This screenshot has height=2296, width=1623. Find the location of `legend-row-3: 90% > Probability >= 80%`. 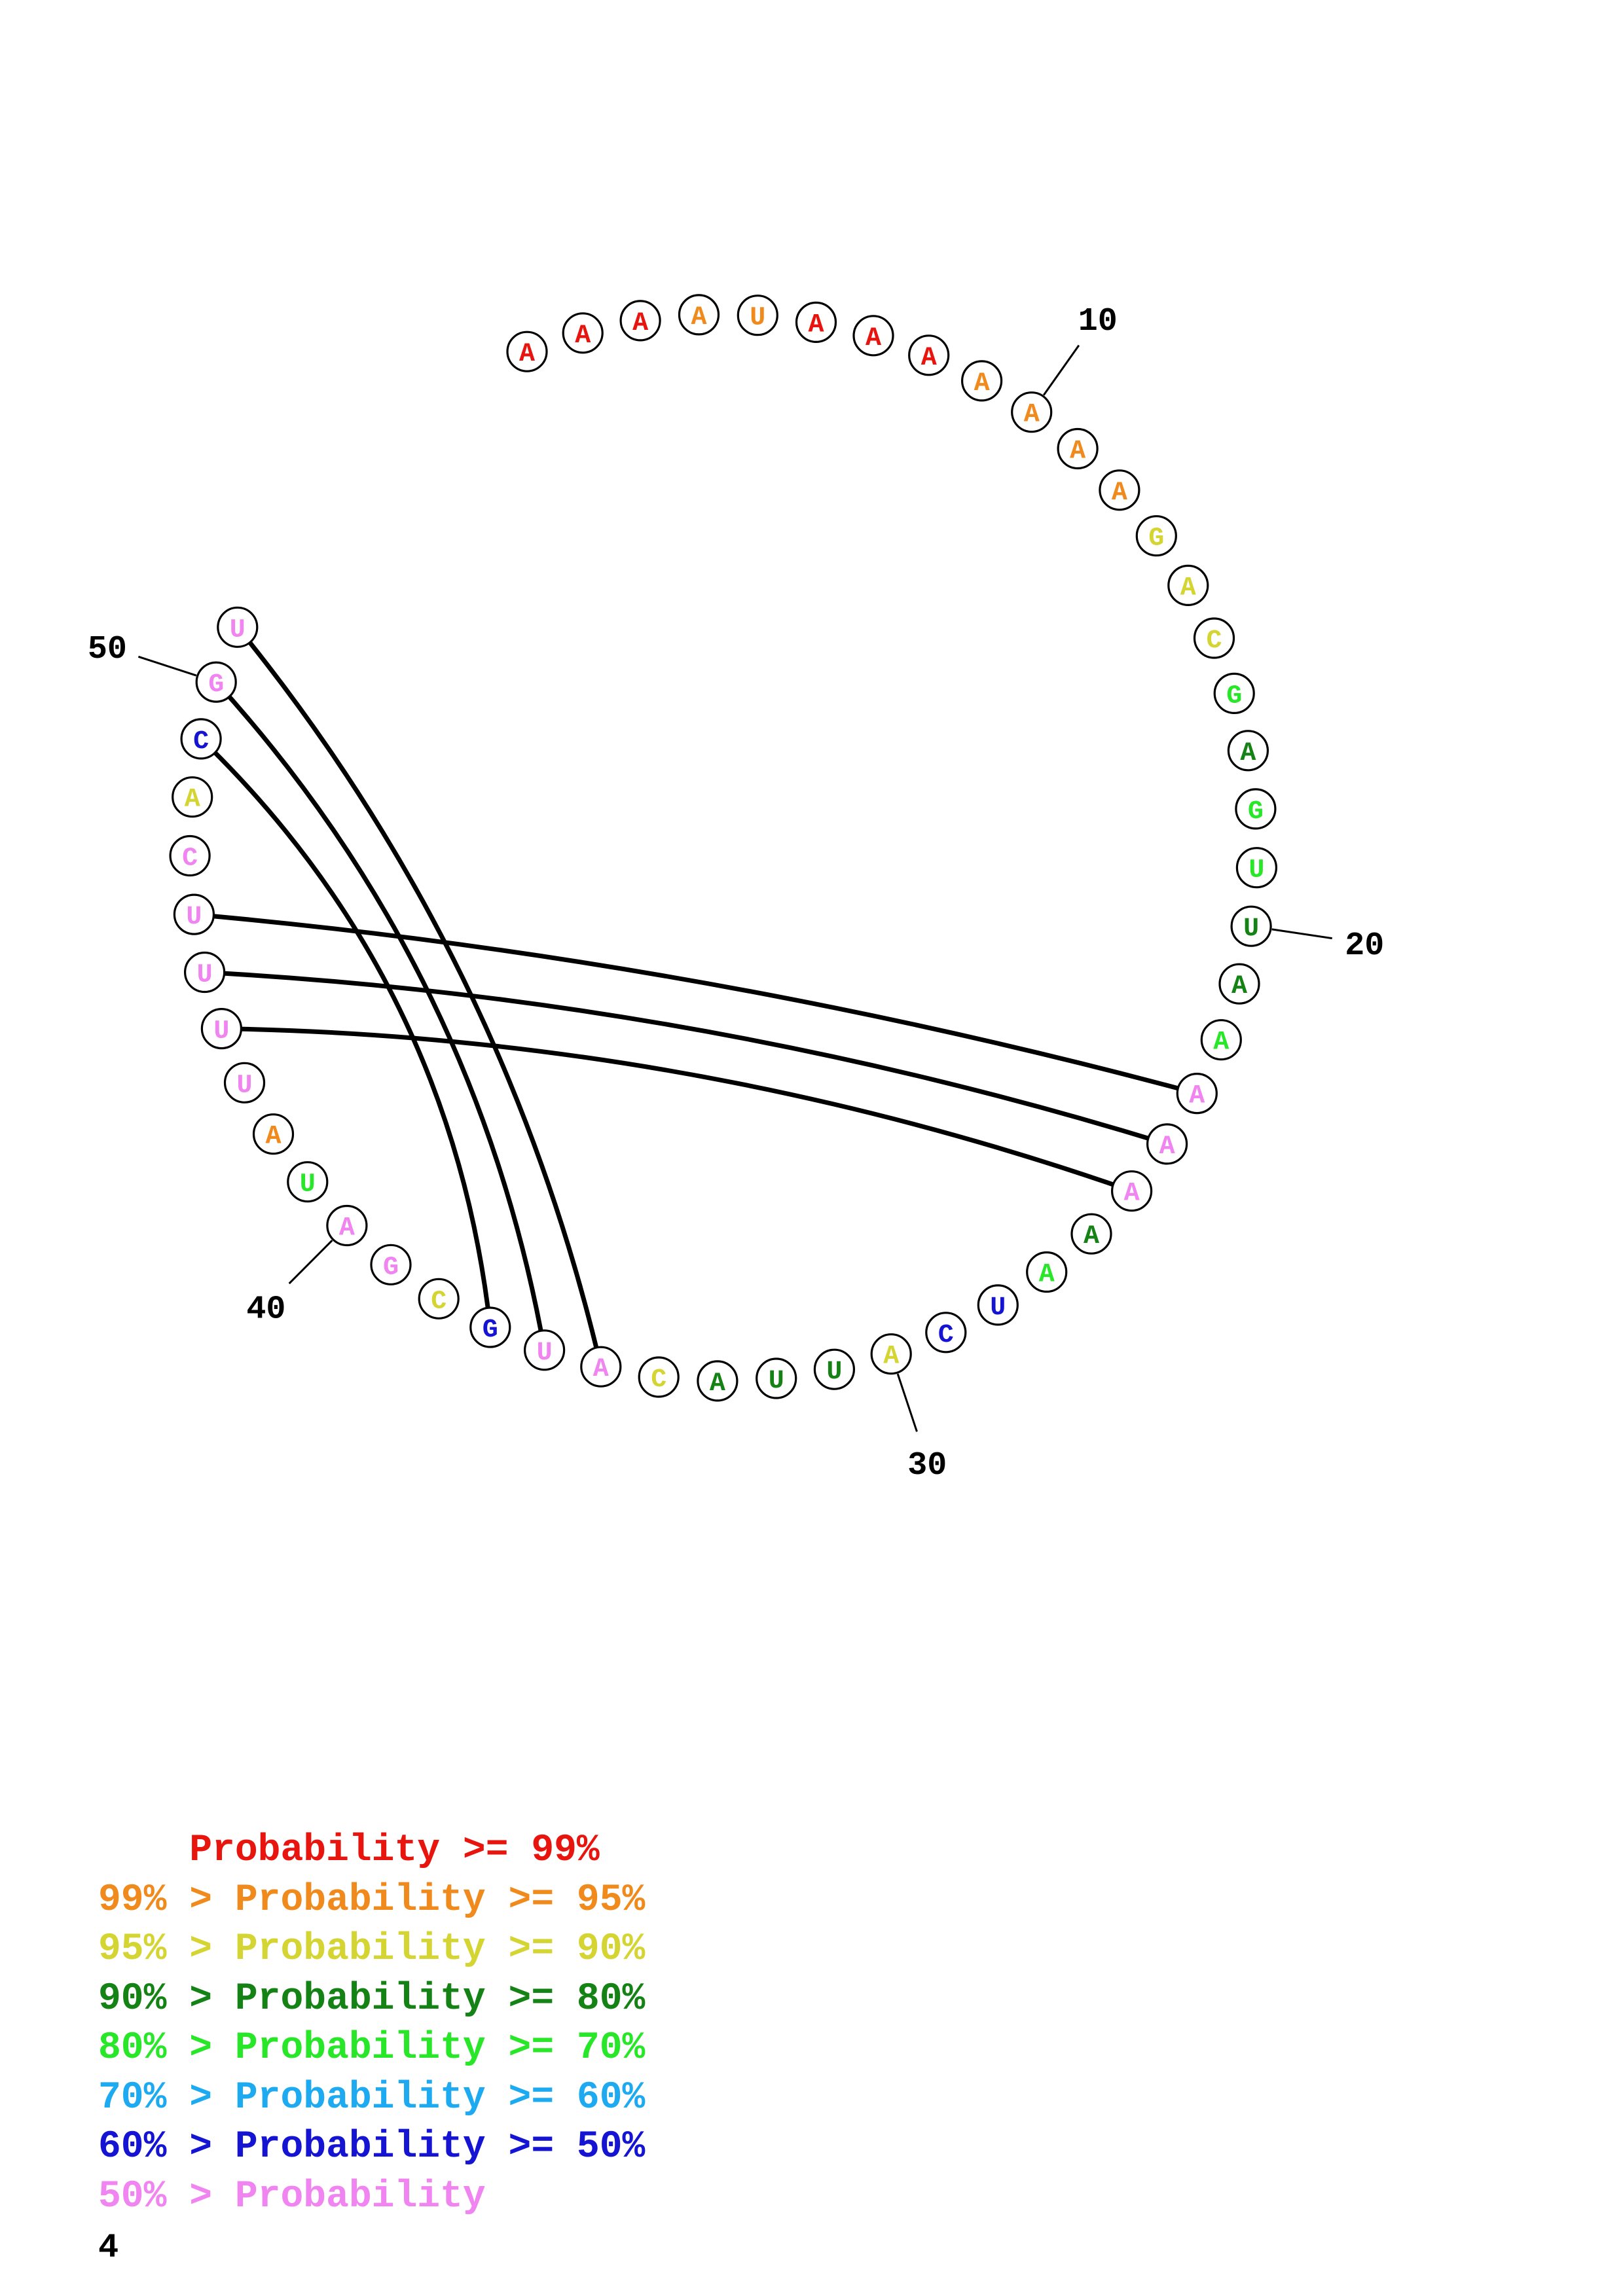

legend-row-3: 90% > Probability >= 80% is located at coordinates (371, 1999).